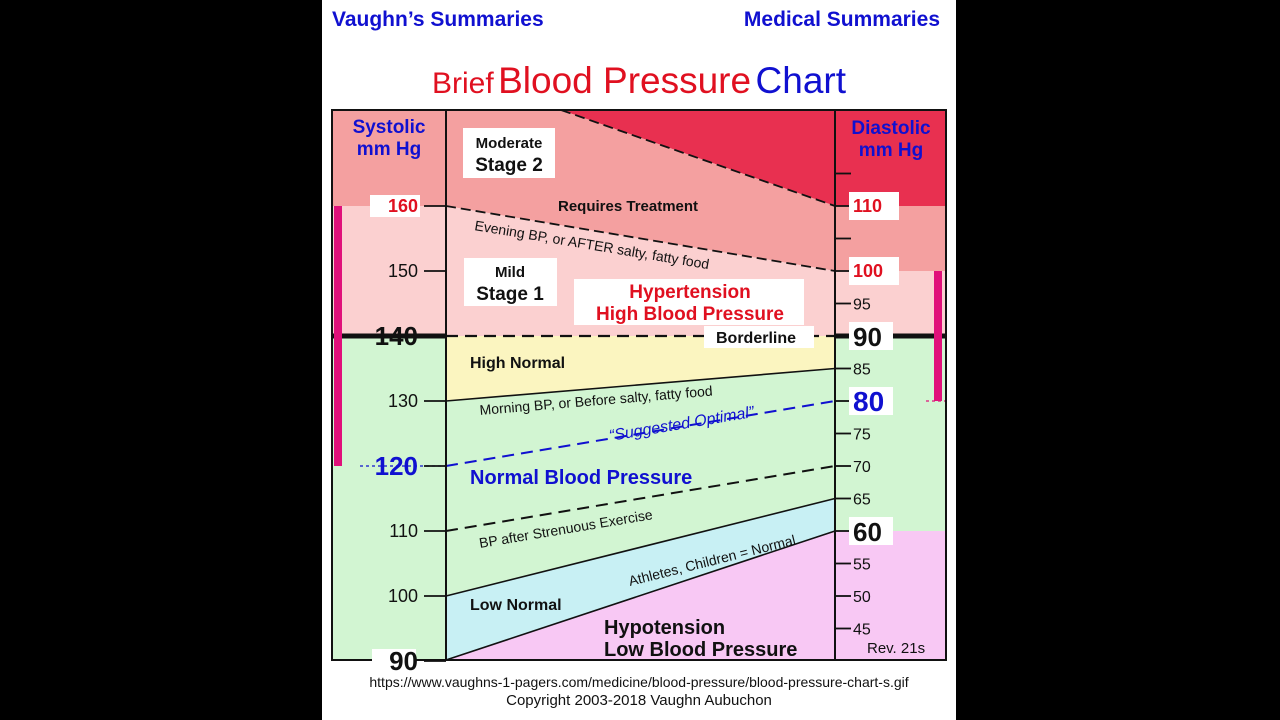 The width and height of the screenshot is (1280, 720). I want to click on diastolic-tick-label: 85, so click(862, 370).